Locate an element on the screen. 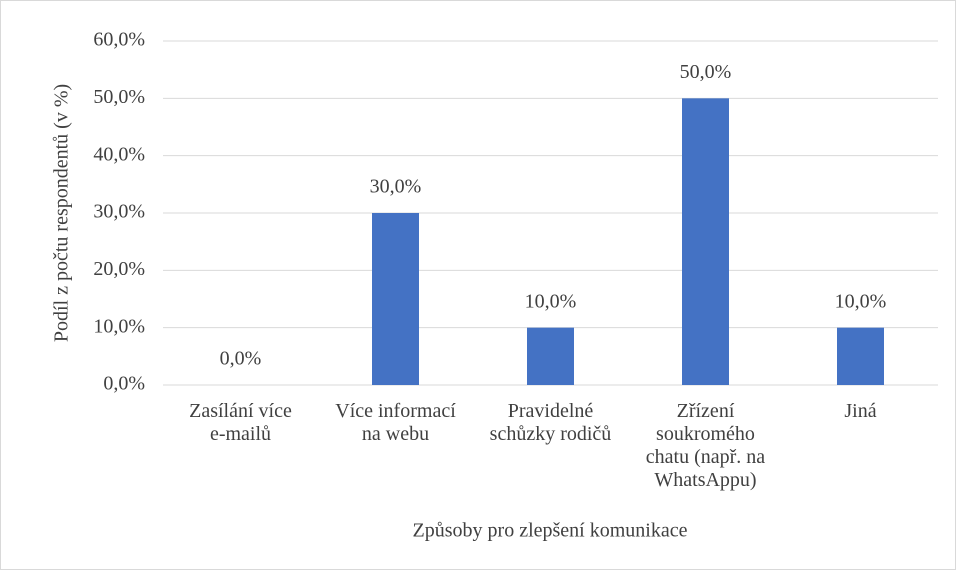 The width and height of the screenshot is (956, 570). y-tick-label: 10,0% is located at coordinates (119, 326).